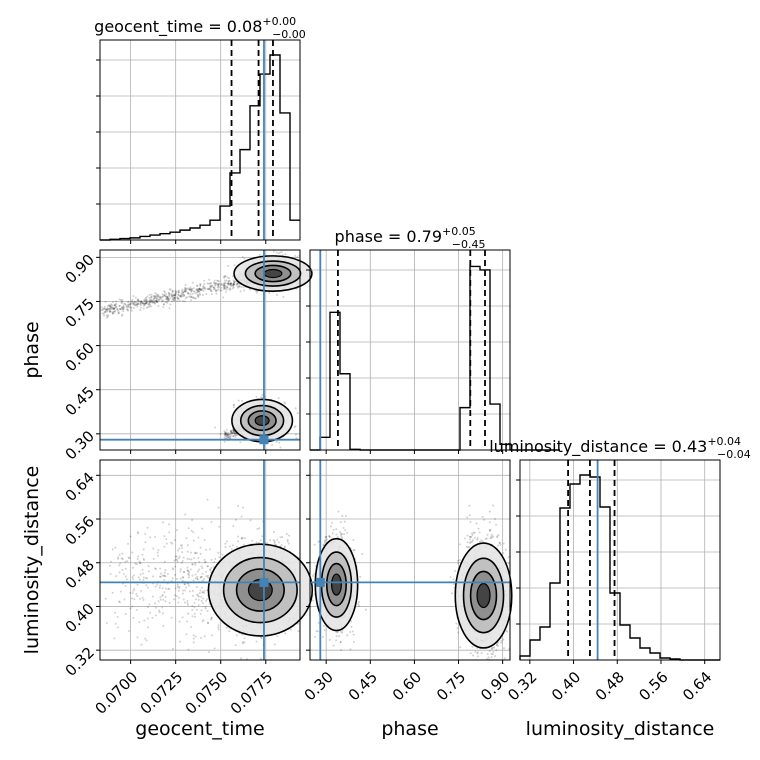 The image size is (760, 760). What do you see at coordinates (80, 445) in the screenshot?
I see `y-tick-label: 0.30` at bounding box center [80, 445].